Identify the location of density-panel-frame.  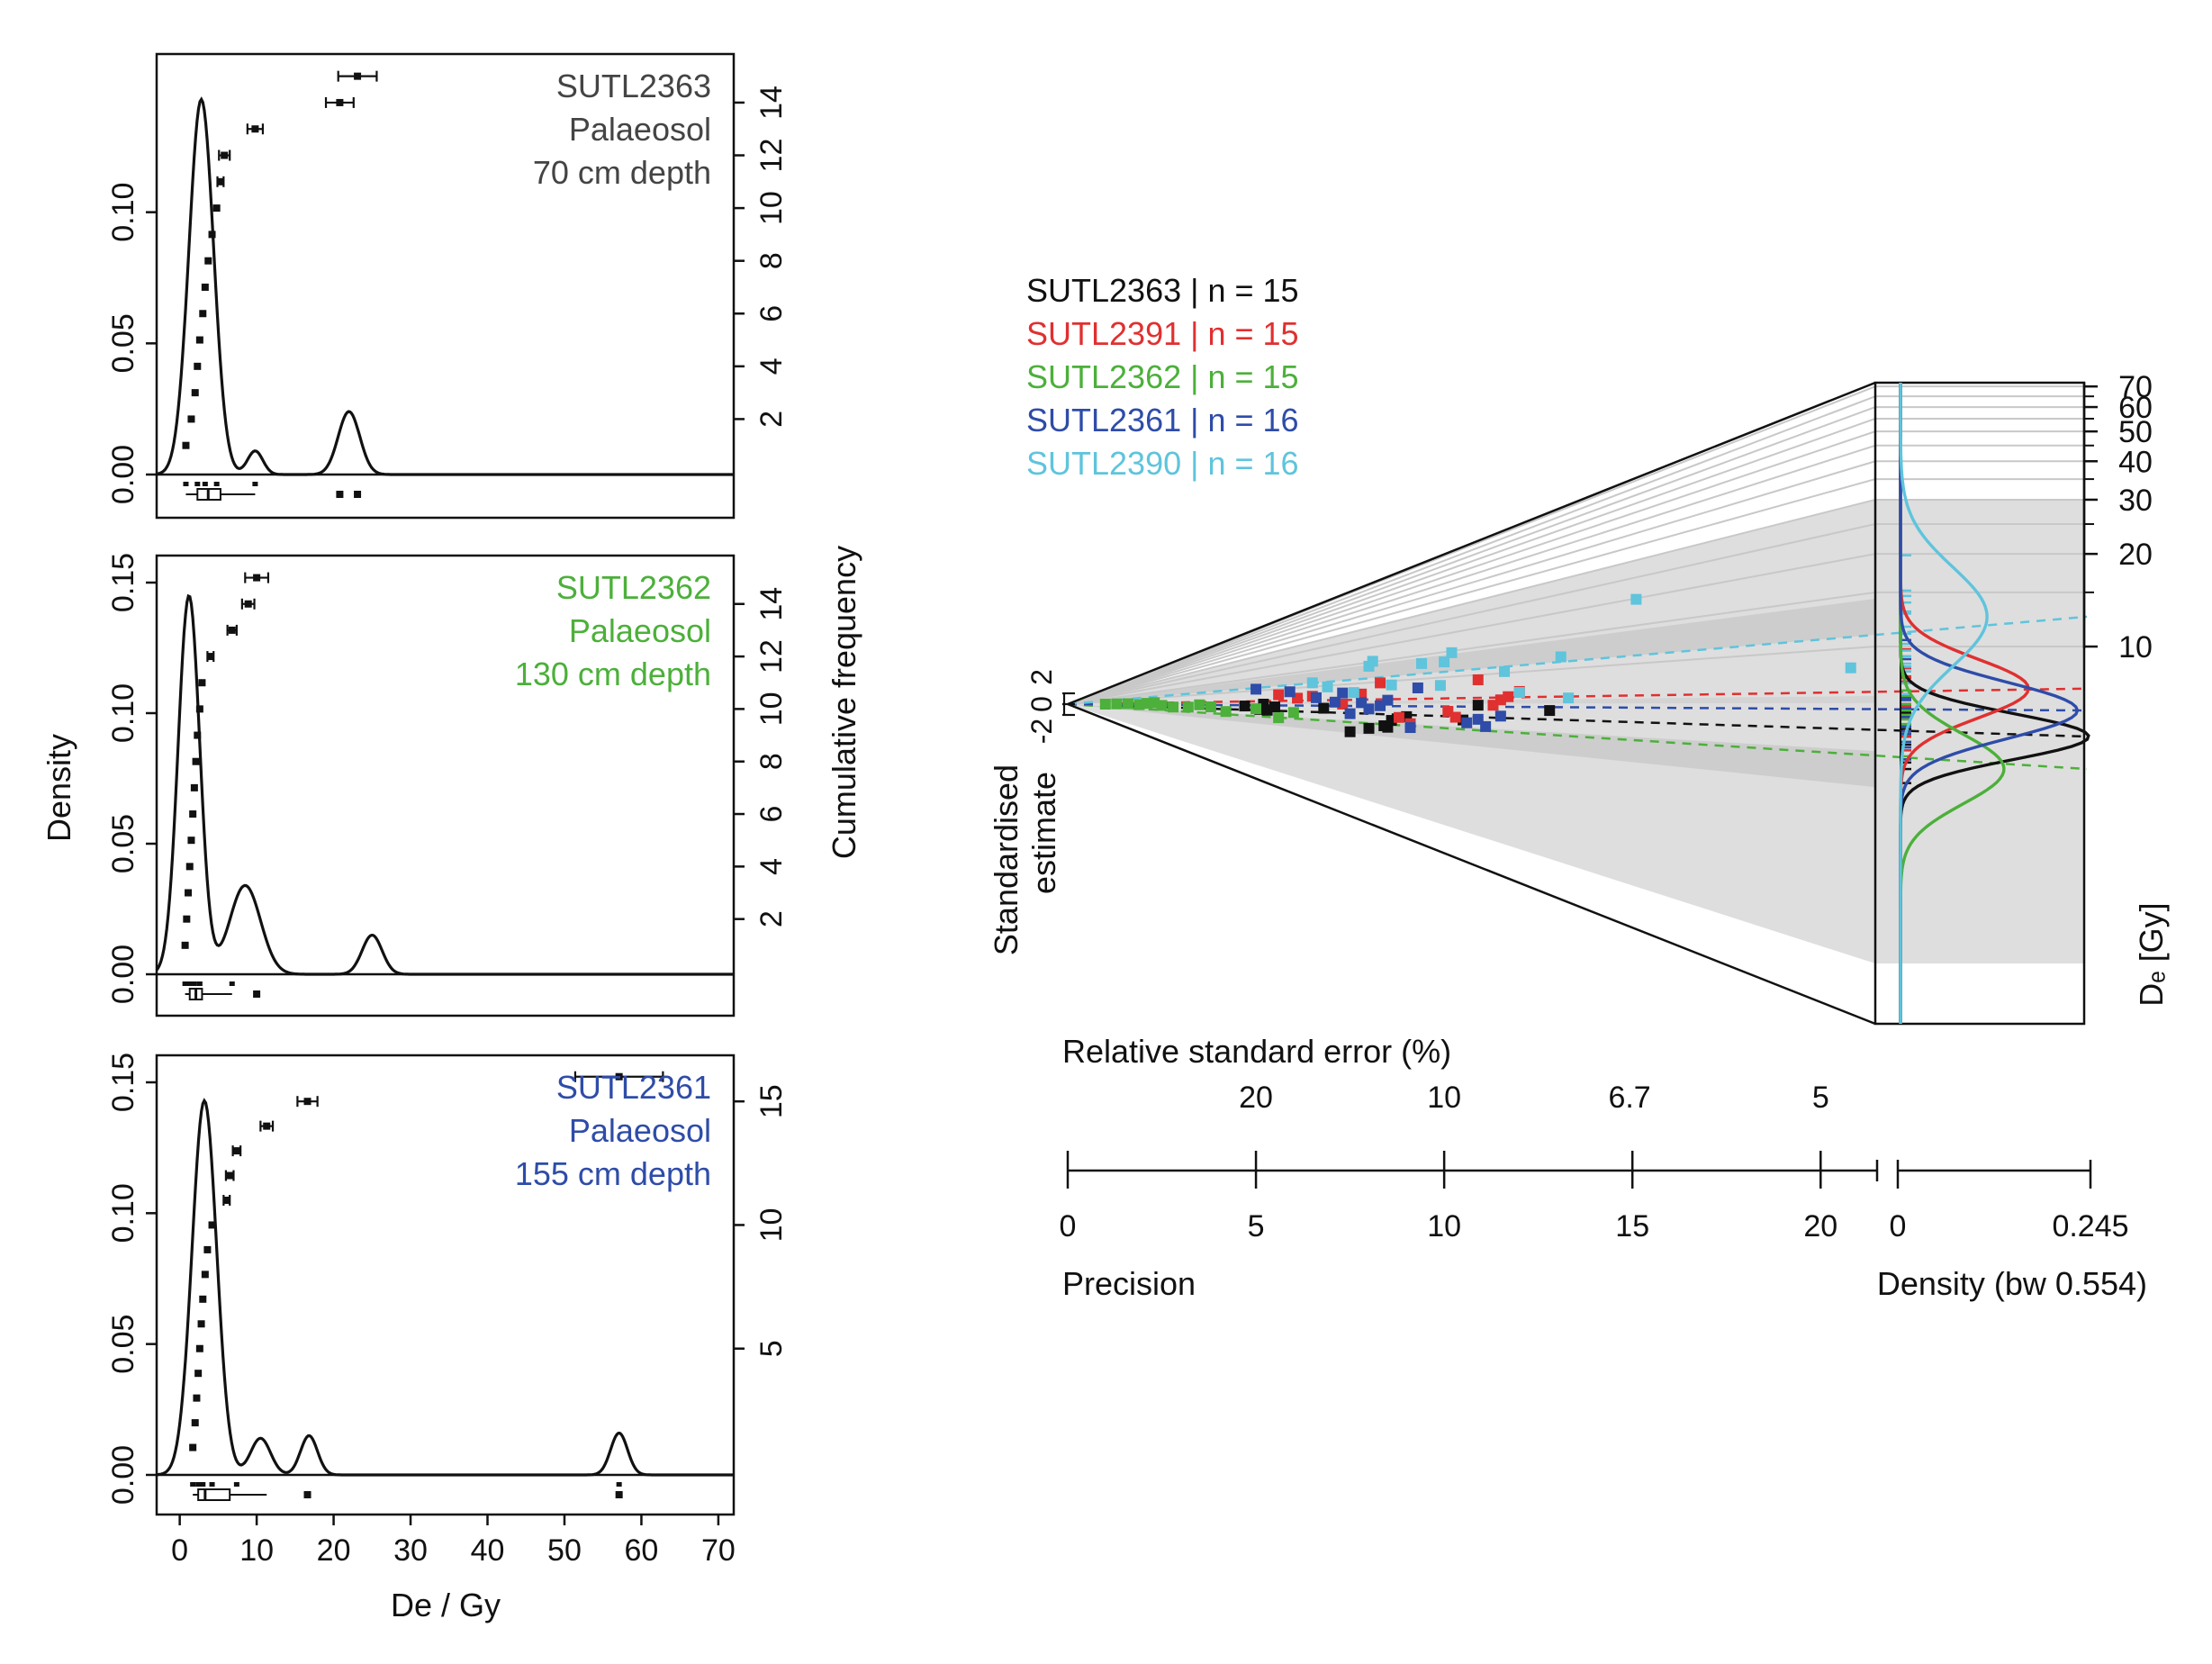
(1979, 704).